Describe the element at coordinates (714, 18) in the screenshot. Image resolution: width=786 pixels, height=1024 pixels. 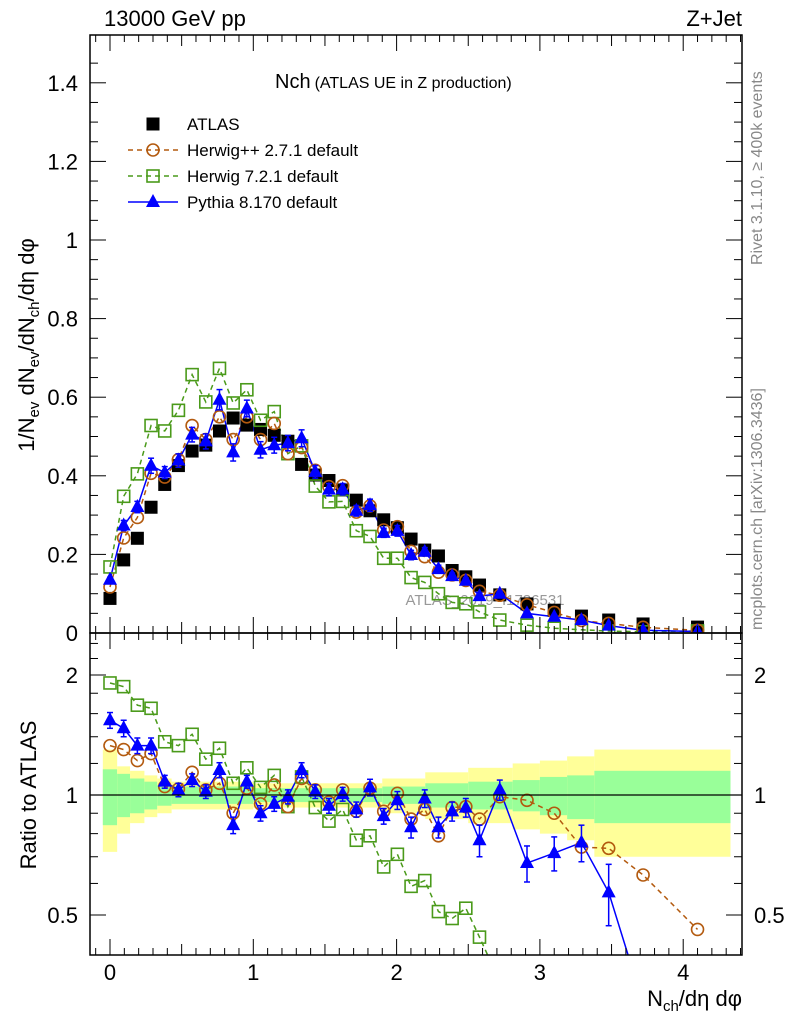
I see `process-label: Z+Jet` at that location.